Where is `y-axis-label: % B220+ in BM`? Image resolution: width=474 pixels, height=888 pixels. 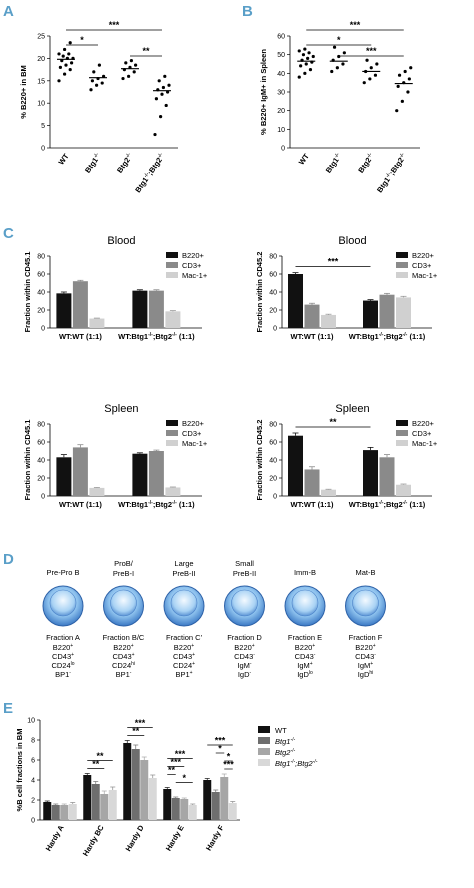 y-axis-label: % B220+ in BM is located at coordinates (23, 92).